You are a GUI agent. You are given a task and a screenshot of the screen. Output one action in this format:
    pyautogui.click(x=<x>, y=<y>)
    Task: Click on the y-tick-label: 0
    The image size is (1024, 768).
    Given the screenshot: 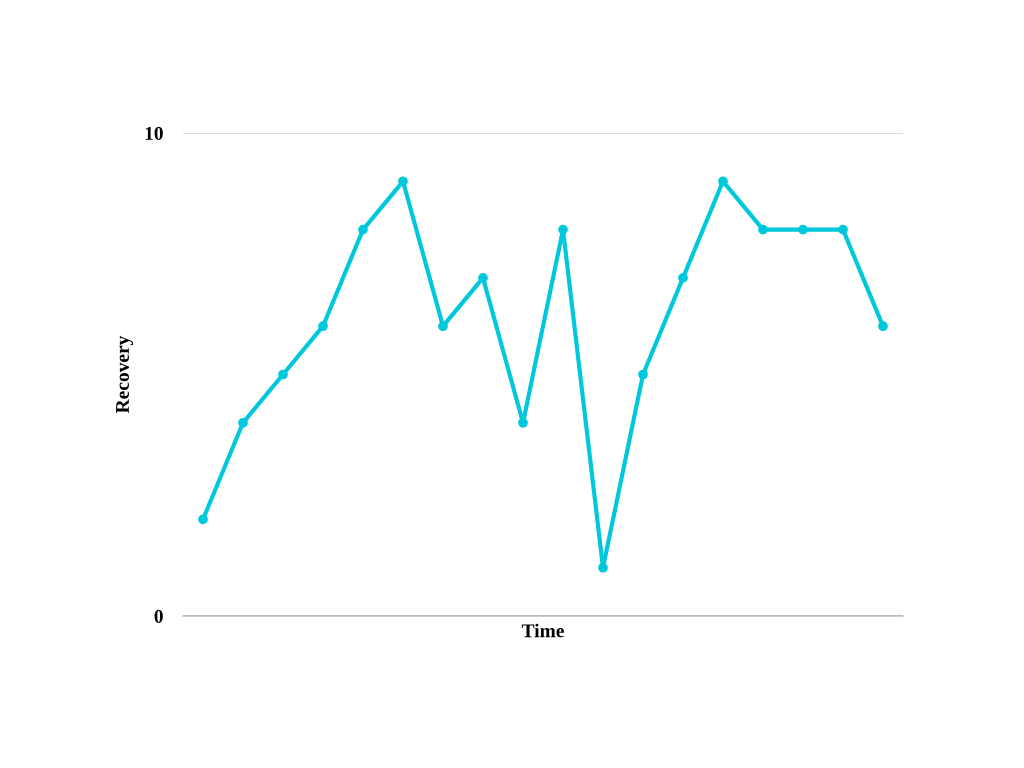 What is the action you would take?
    pyautogui.click(x=158, y=616)
    